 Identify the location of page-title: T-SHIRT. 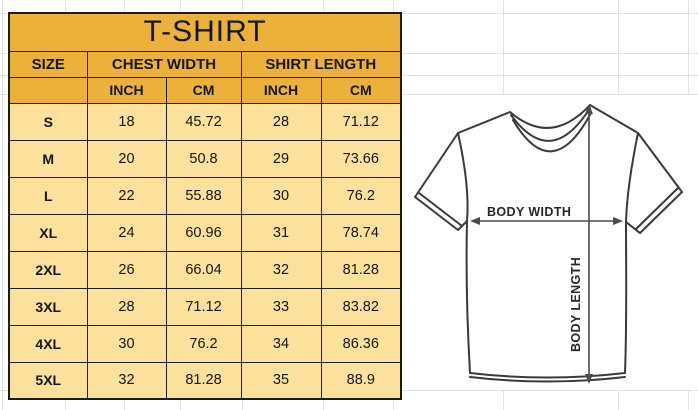
(205, 32).